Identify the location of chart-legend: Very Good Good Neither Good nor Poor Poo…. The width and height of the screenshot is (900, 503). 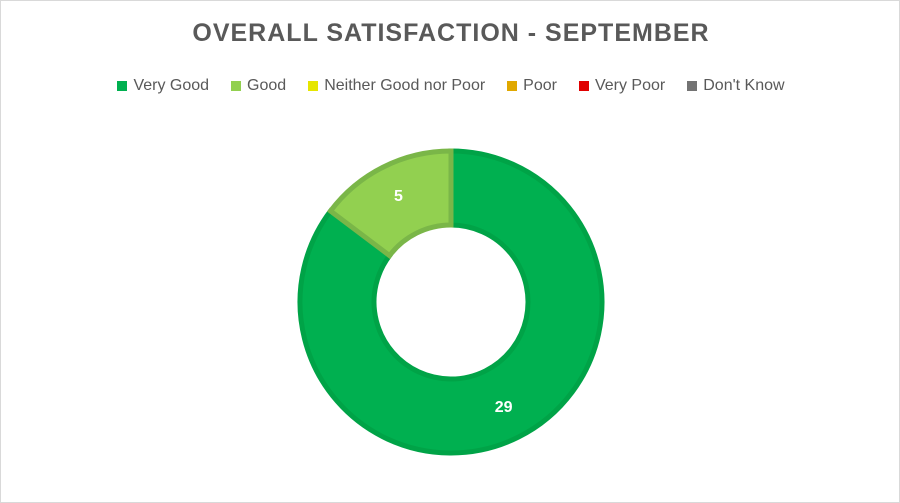
(450, 86).